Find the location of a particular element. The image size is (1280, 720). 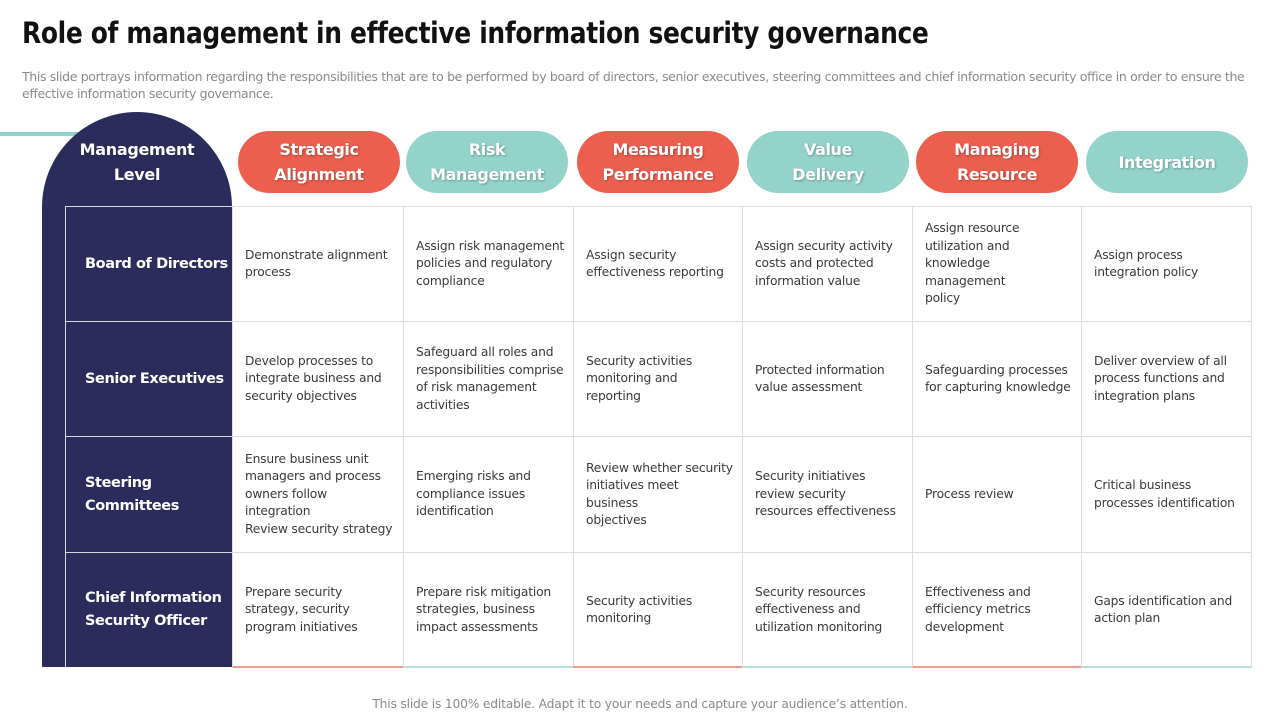

table-cell-line: process is located at coordinates (268, 272).